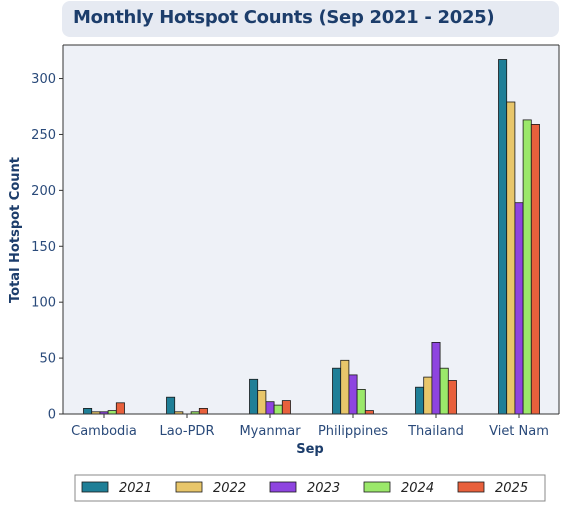 Image resolution: width=568 pixels, height=511 pixels. What do you see at coordinates (417, 488) in the screenshot?
I see `legend-label-2024: 2024` at bounding box center [417, 488].